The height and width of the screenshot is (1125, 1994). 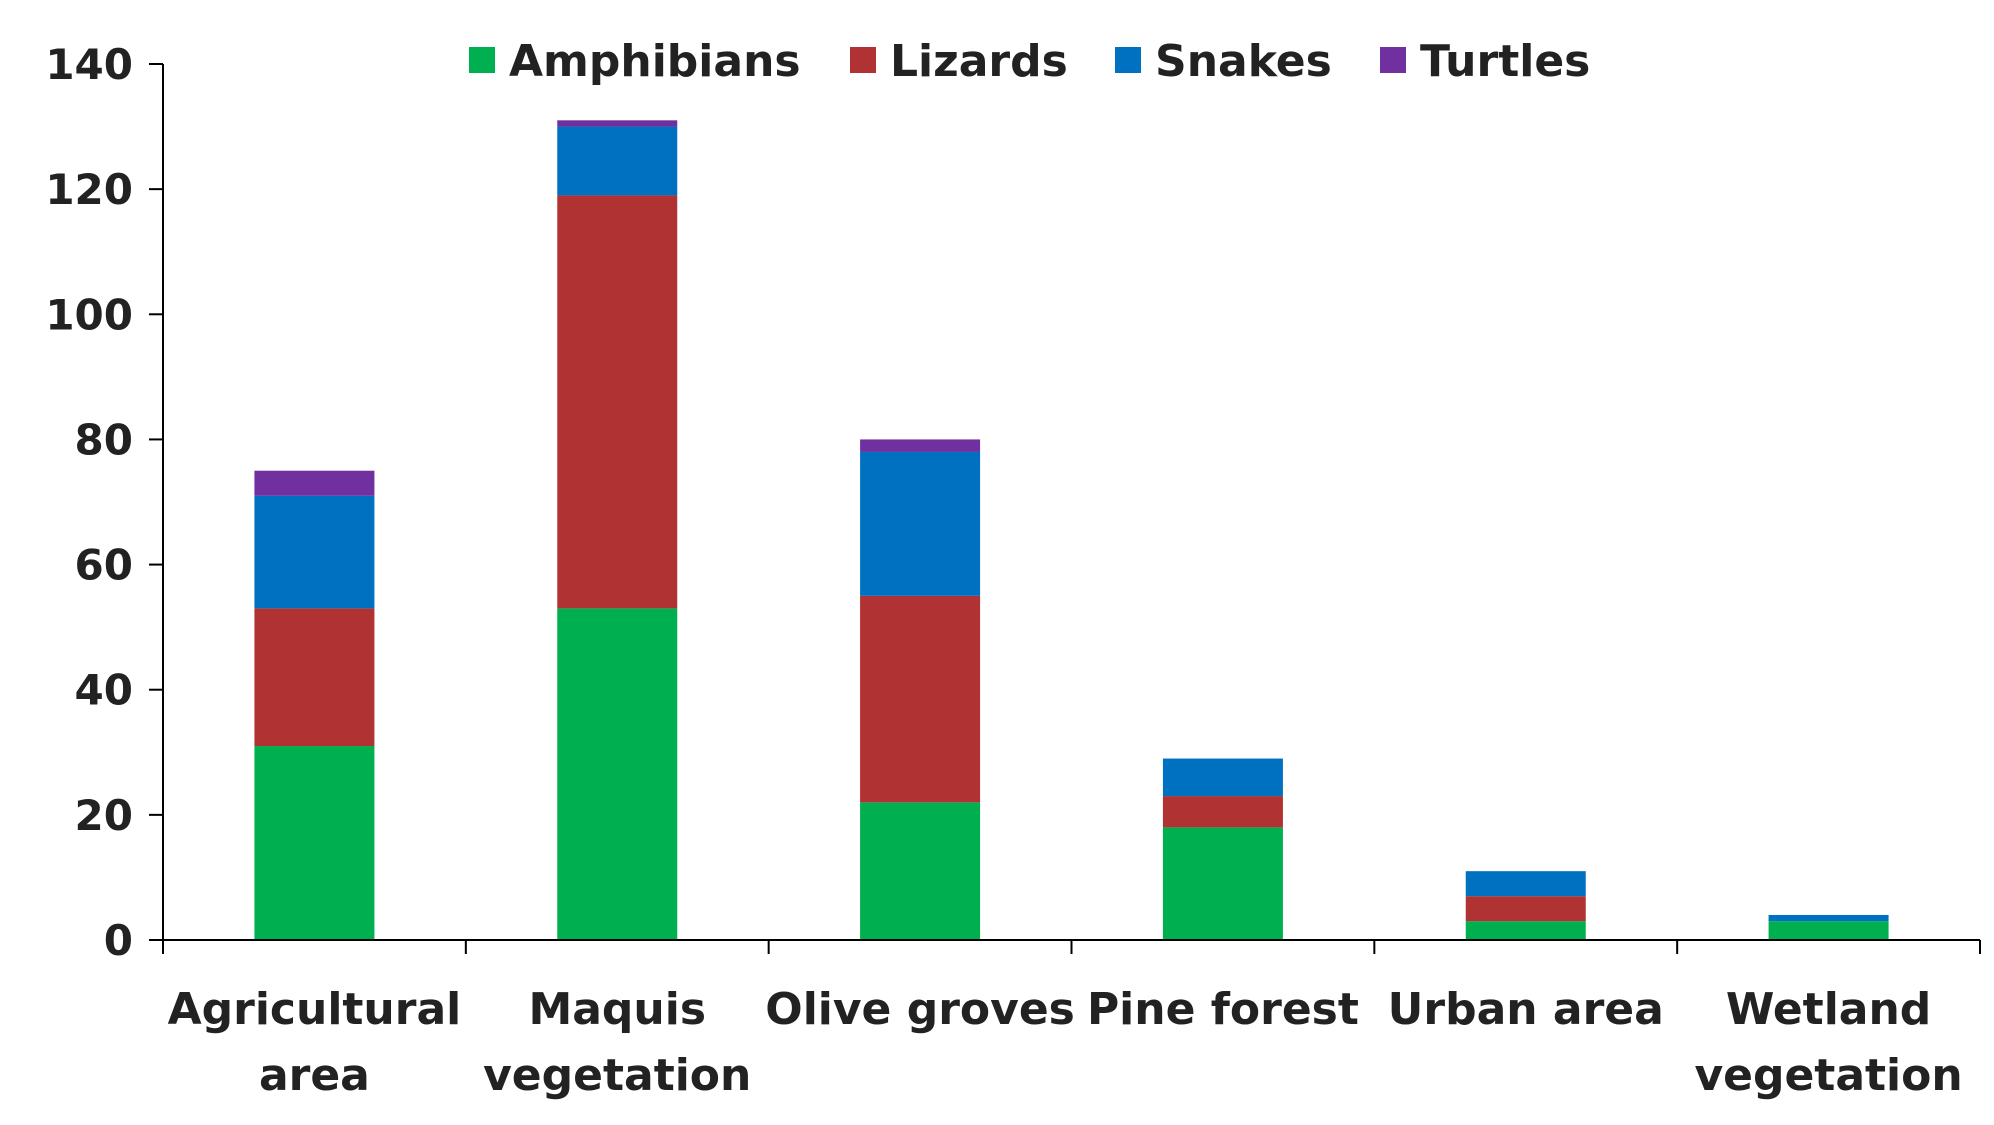 What do you see at coordinates (89, 64) in the screenshot?
I see `y-tick-label: 140` at bounding box center [89, 64].